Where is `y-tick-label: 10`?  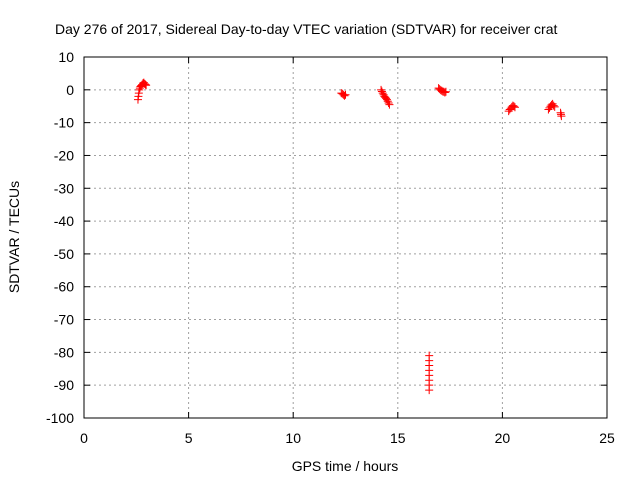 y-tick-label: 10 is located at coordinates (66, 57).